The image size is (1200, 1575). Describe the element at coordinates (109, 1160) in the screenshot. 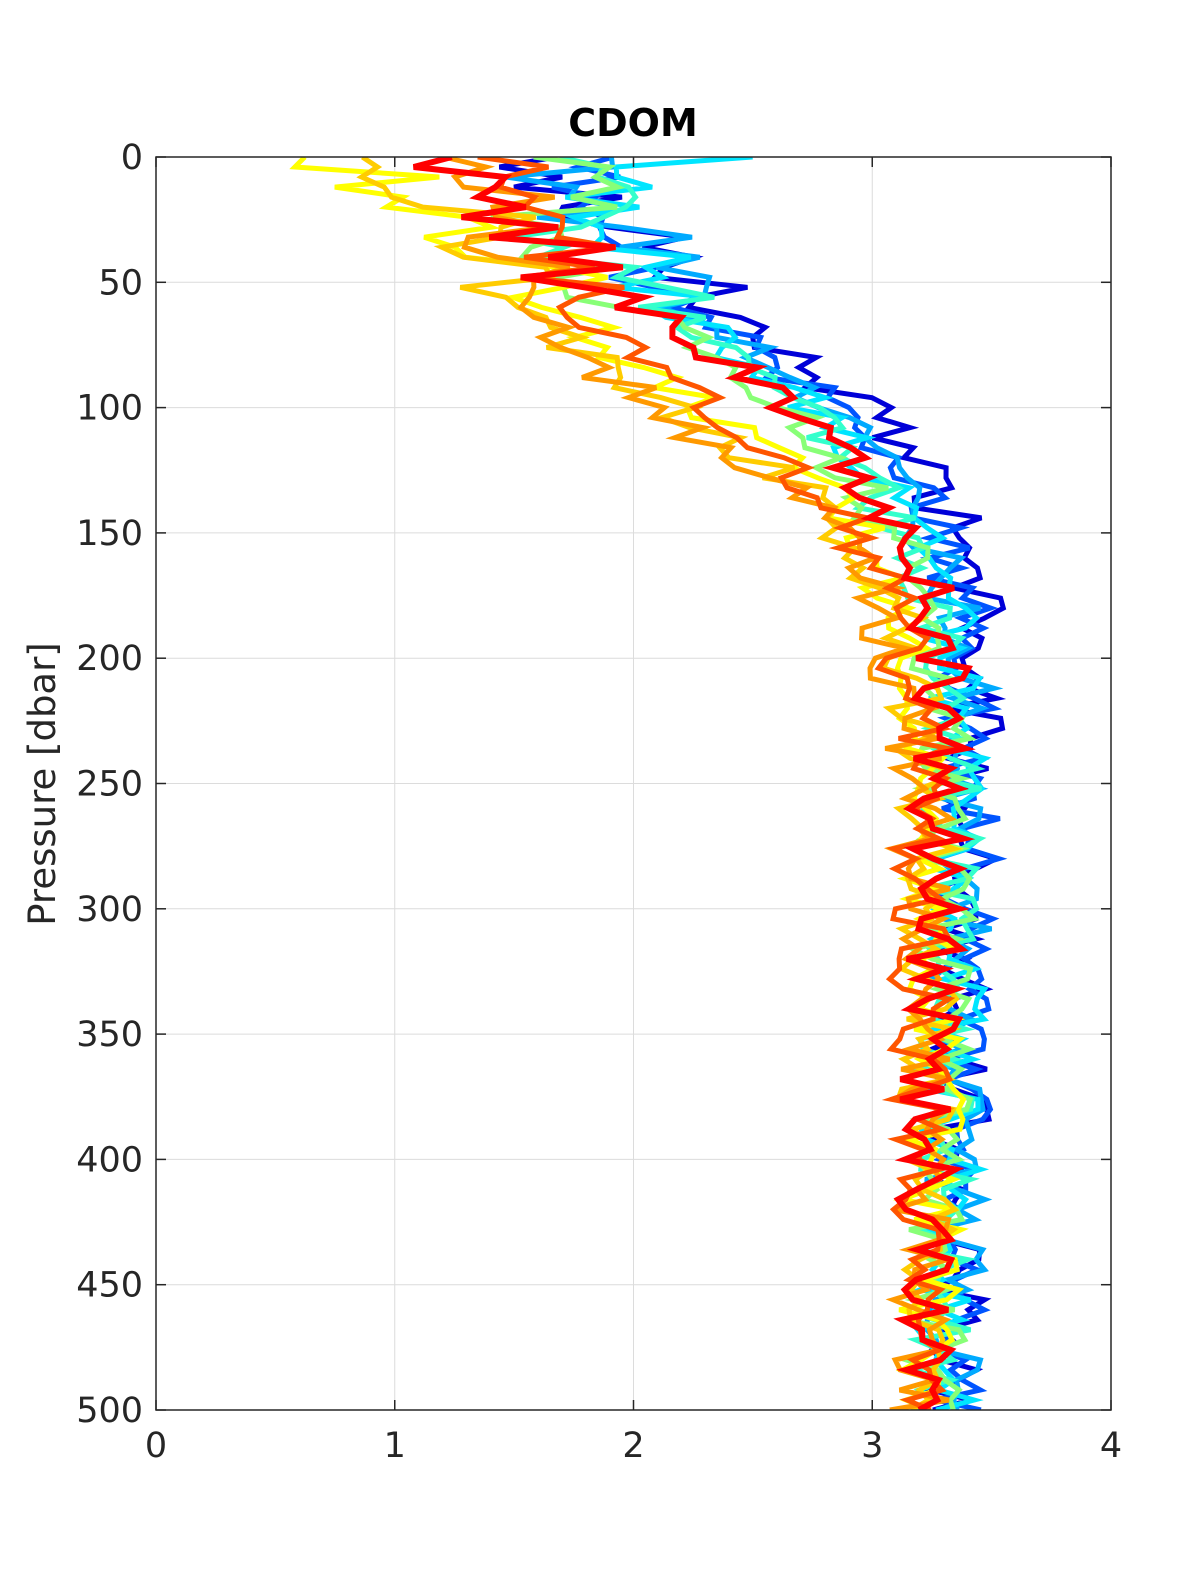

I see `y-tick-label: 400` at that location.